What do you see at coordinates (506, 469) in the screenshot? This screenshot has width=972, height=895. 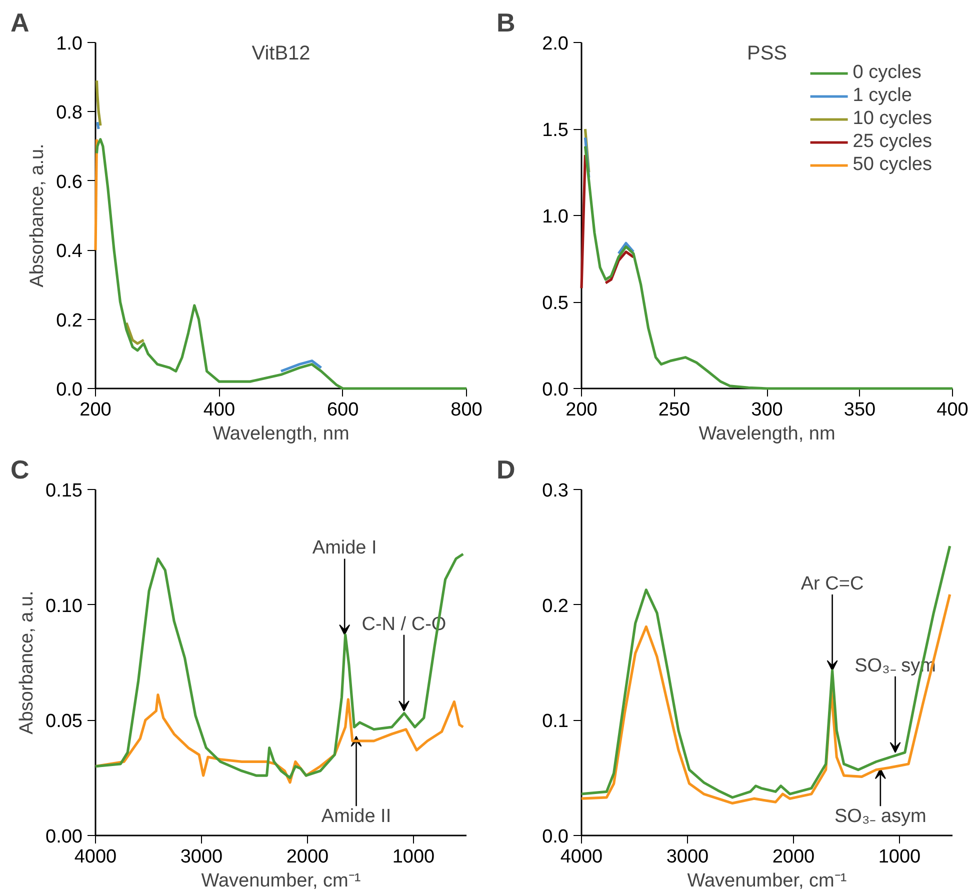 I see `text: D` at bounding box center [506, 469].